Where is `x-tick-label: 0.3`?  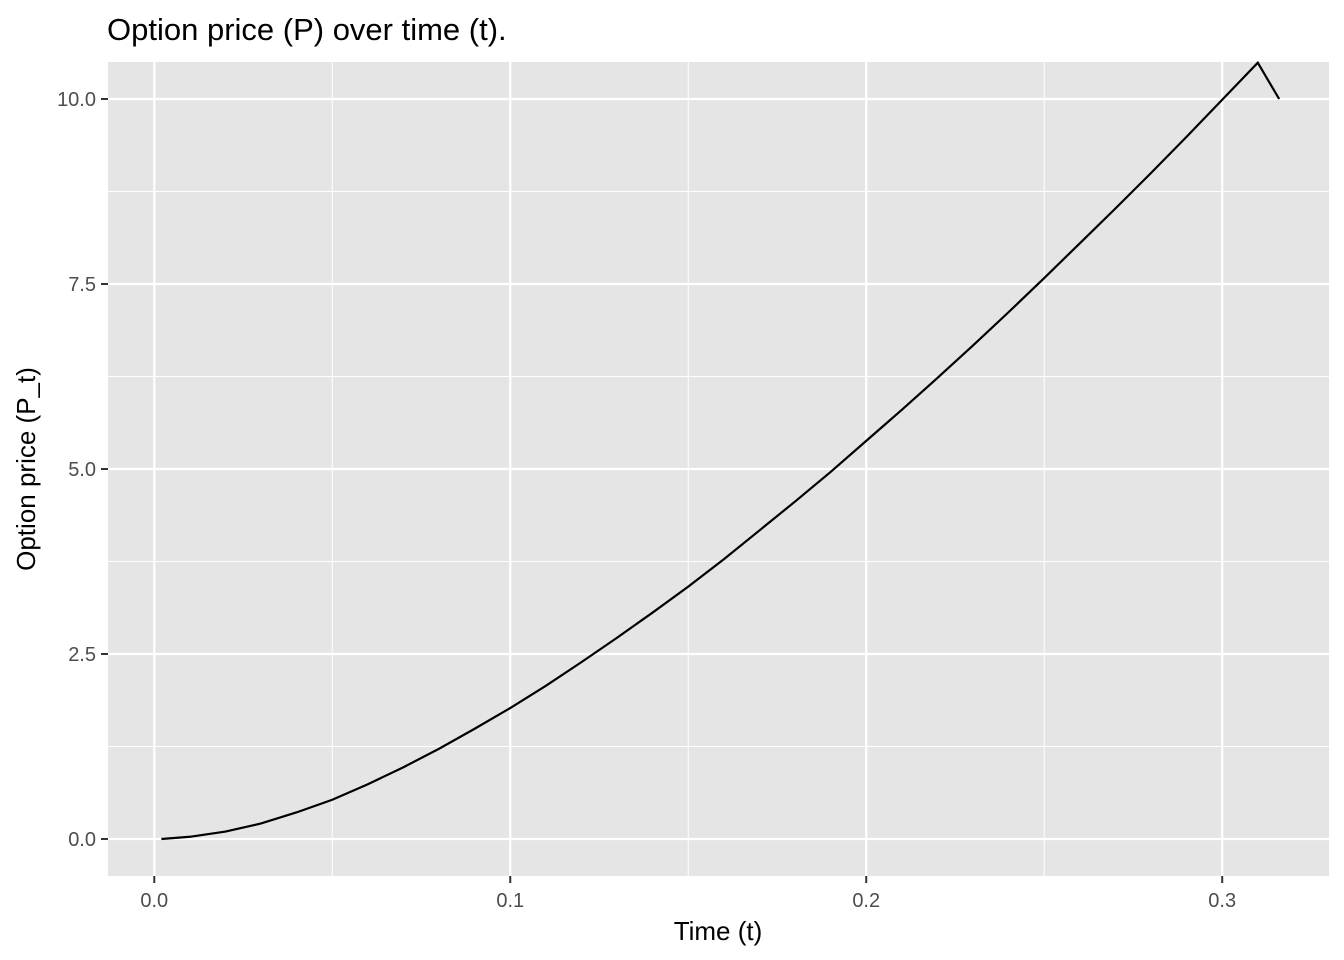
x-tick-label: 0.3 is located at coordinates (1222, 901).